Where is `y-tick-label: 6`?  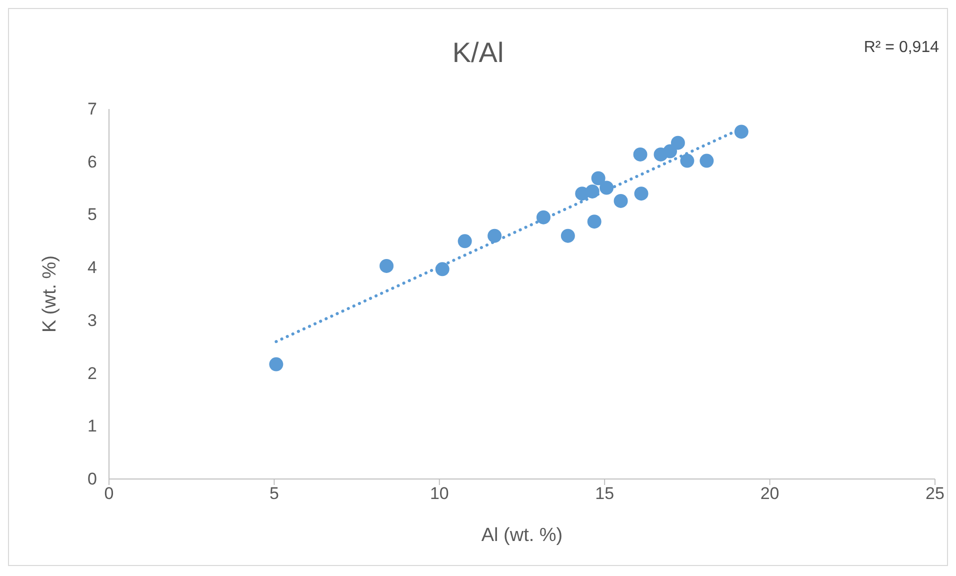 y-tick-label: 6 is located at coordinates (92, 162).